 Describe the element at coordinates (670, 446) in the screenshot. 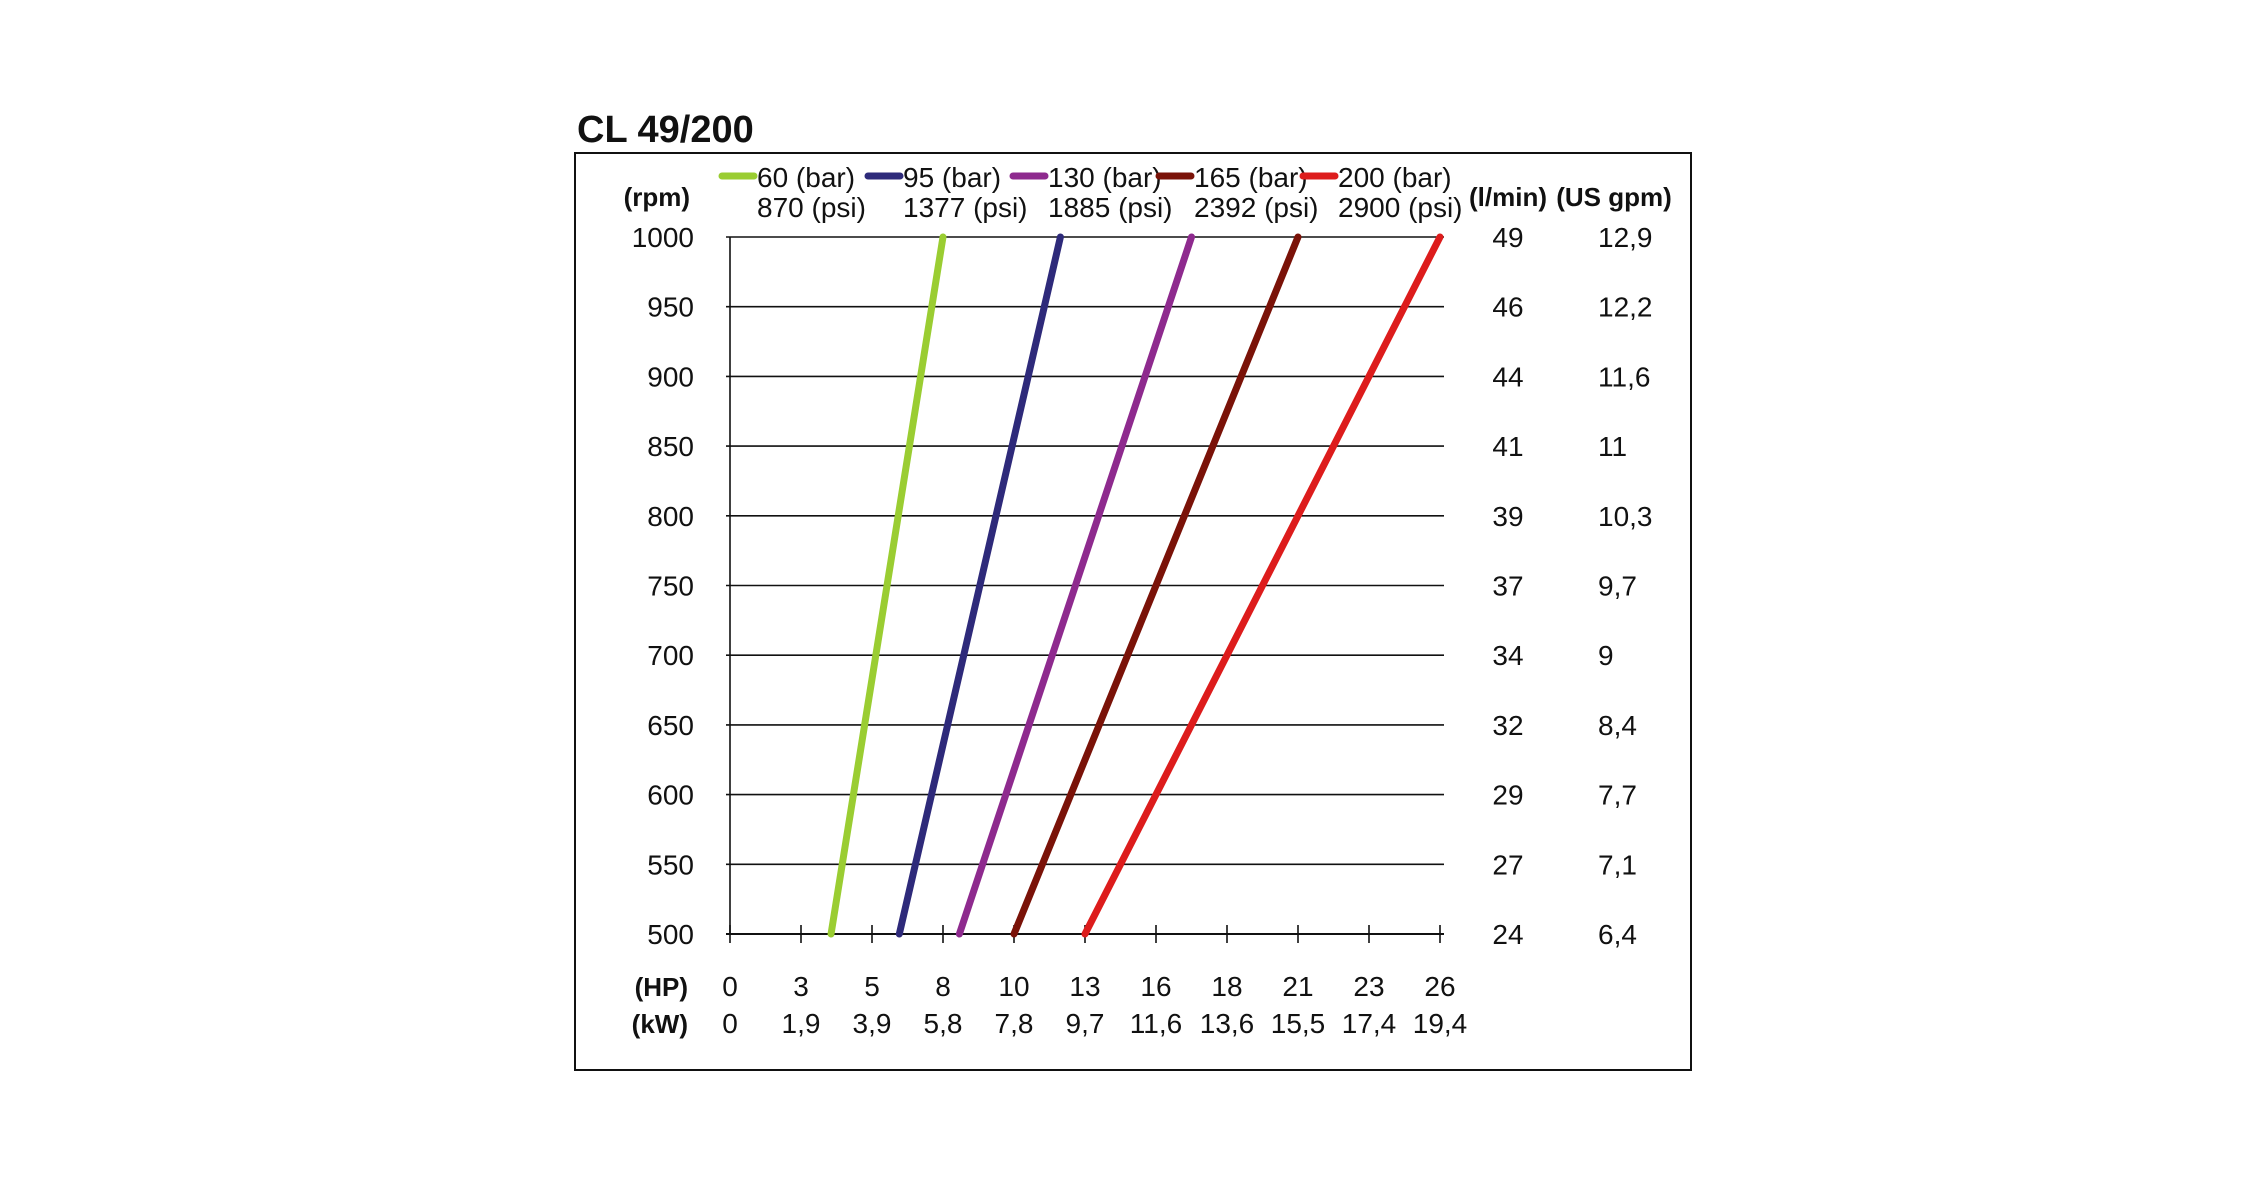

I see `y-tick-label: 850` at that location.